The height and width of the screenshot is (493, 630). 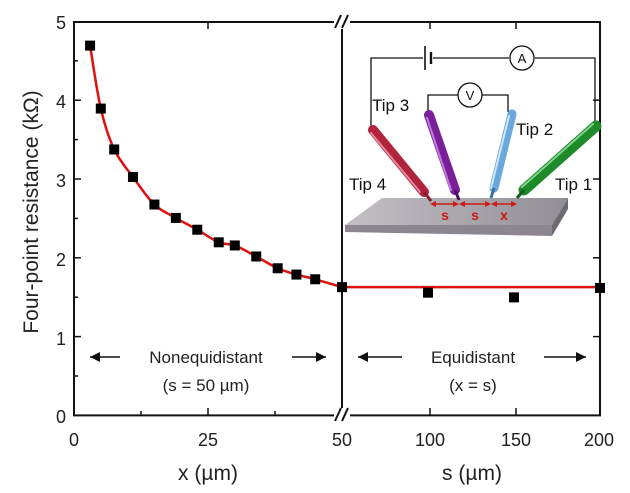 What do you see at coordinates (61, 181) in the screenshot?
I see `y-tick-label: 3` at bounding box center [61, 181].